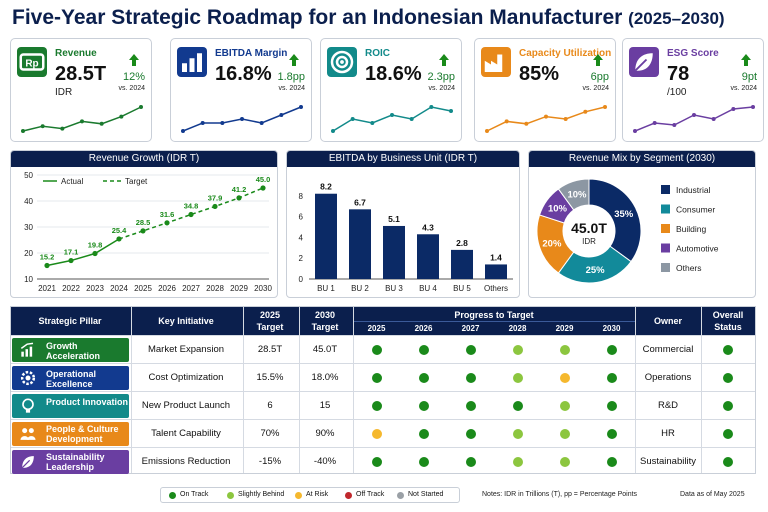 This screenshot has height=512, width=768. I want to click on header-year: 2029, so click(564, 328).